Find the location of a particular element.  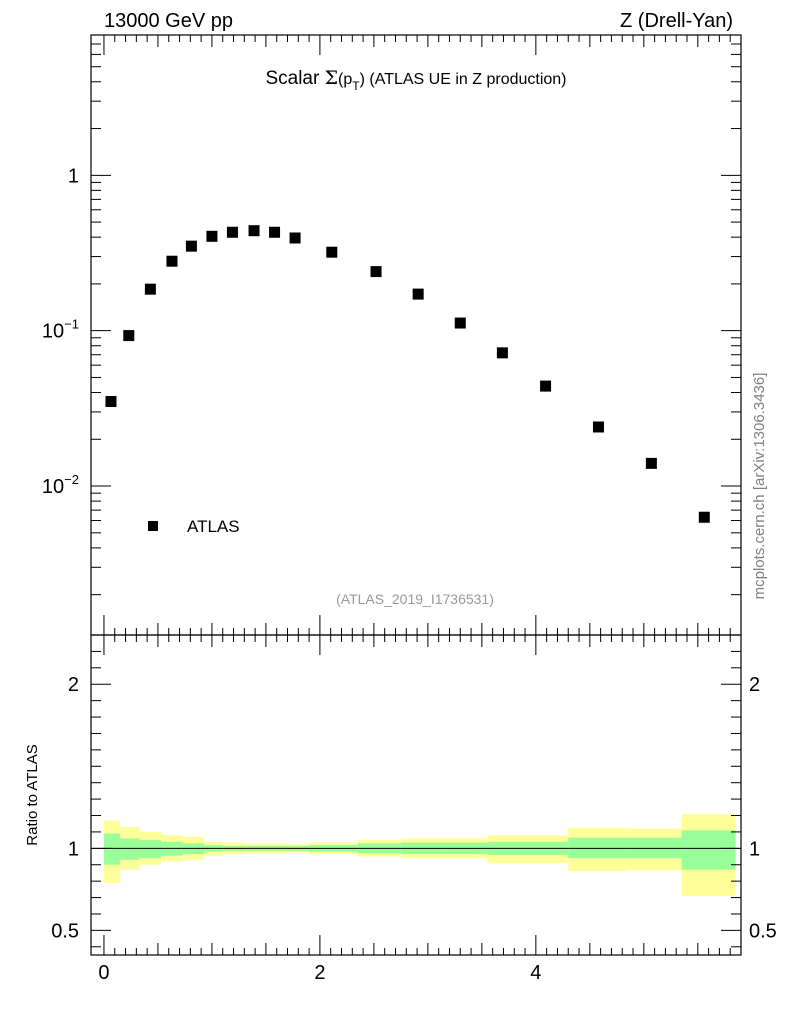

header-left: 13000 GeV pp is located at coordinates (168, 21).